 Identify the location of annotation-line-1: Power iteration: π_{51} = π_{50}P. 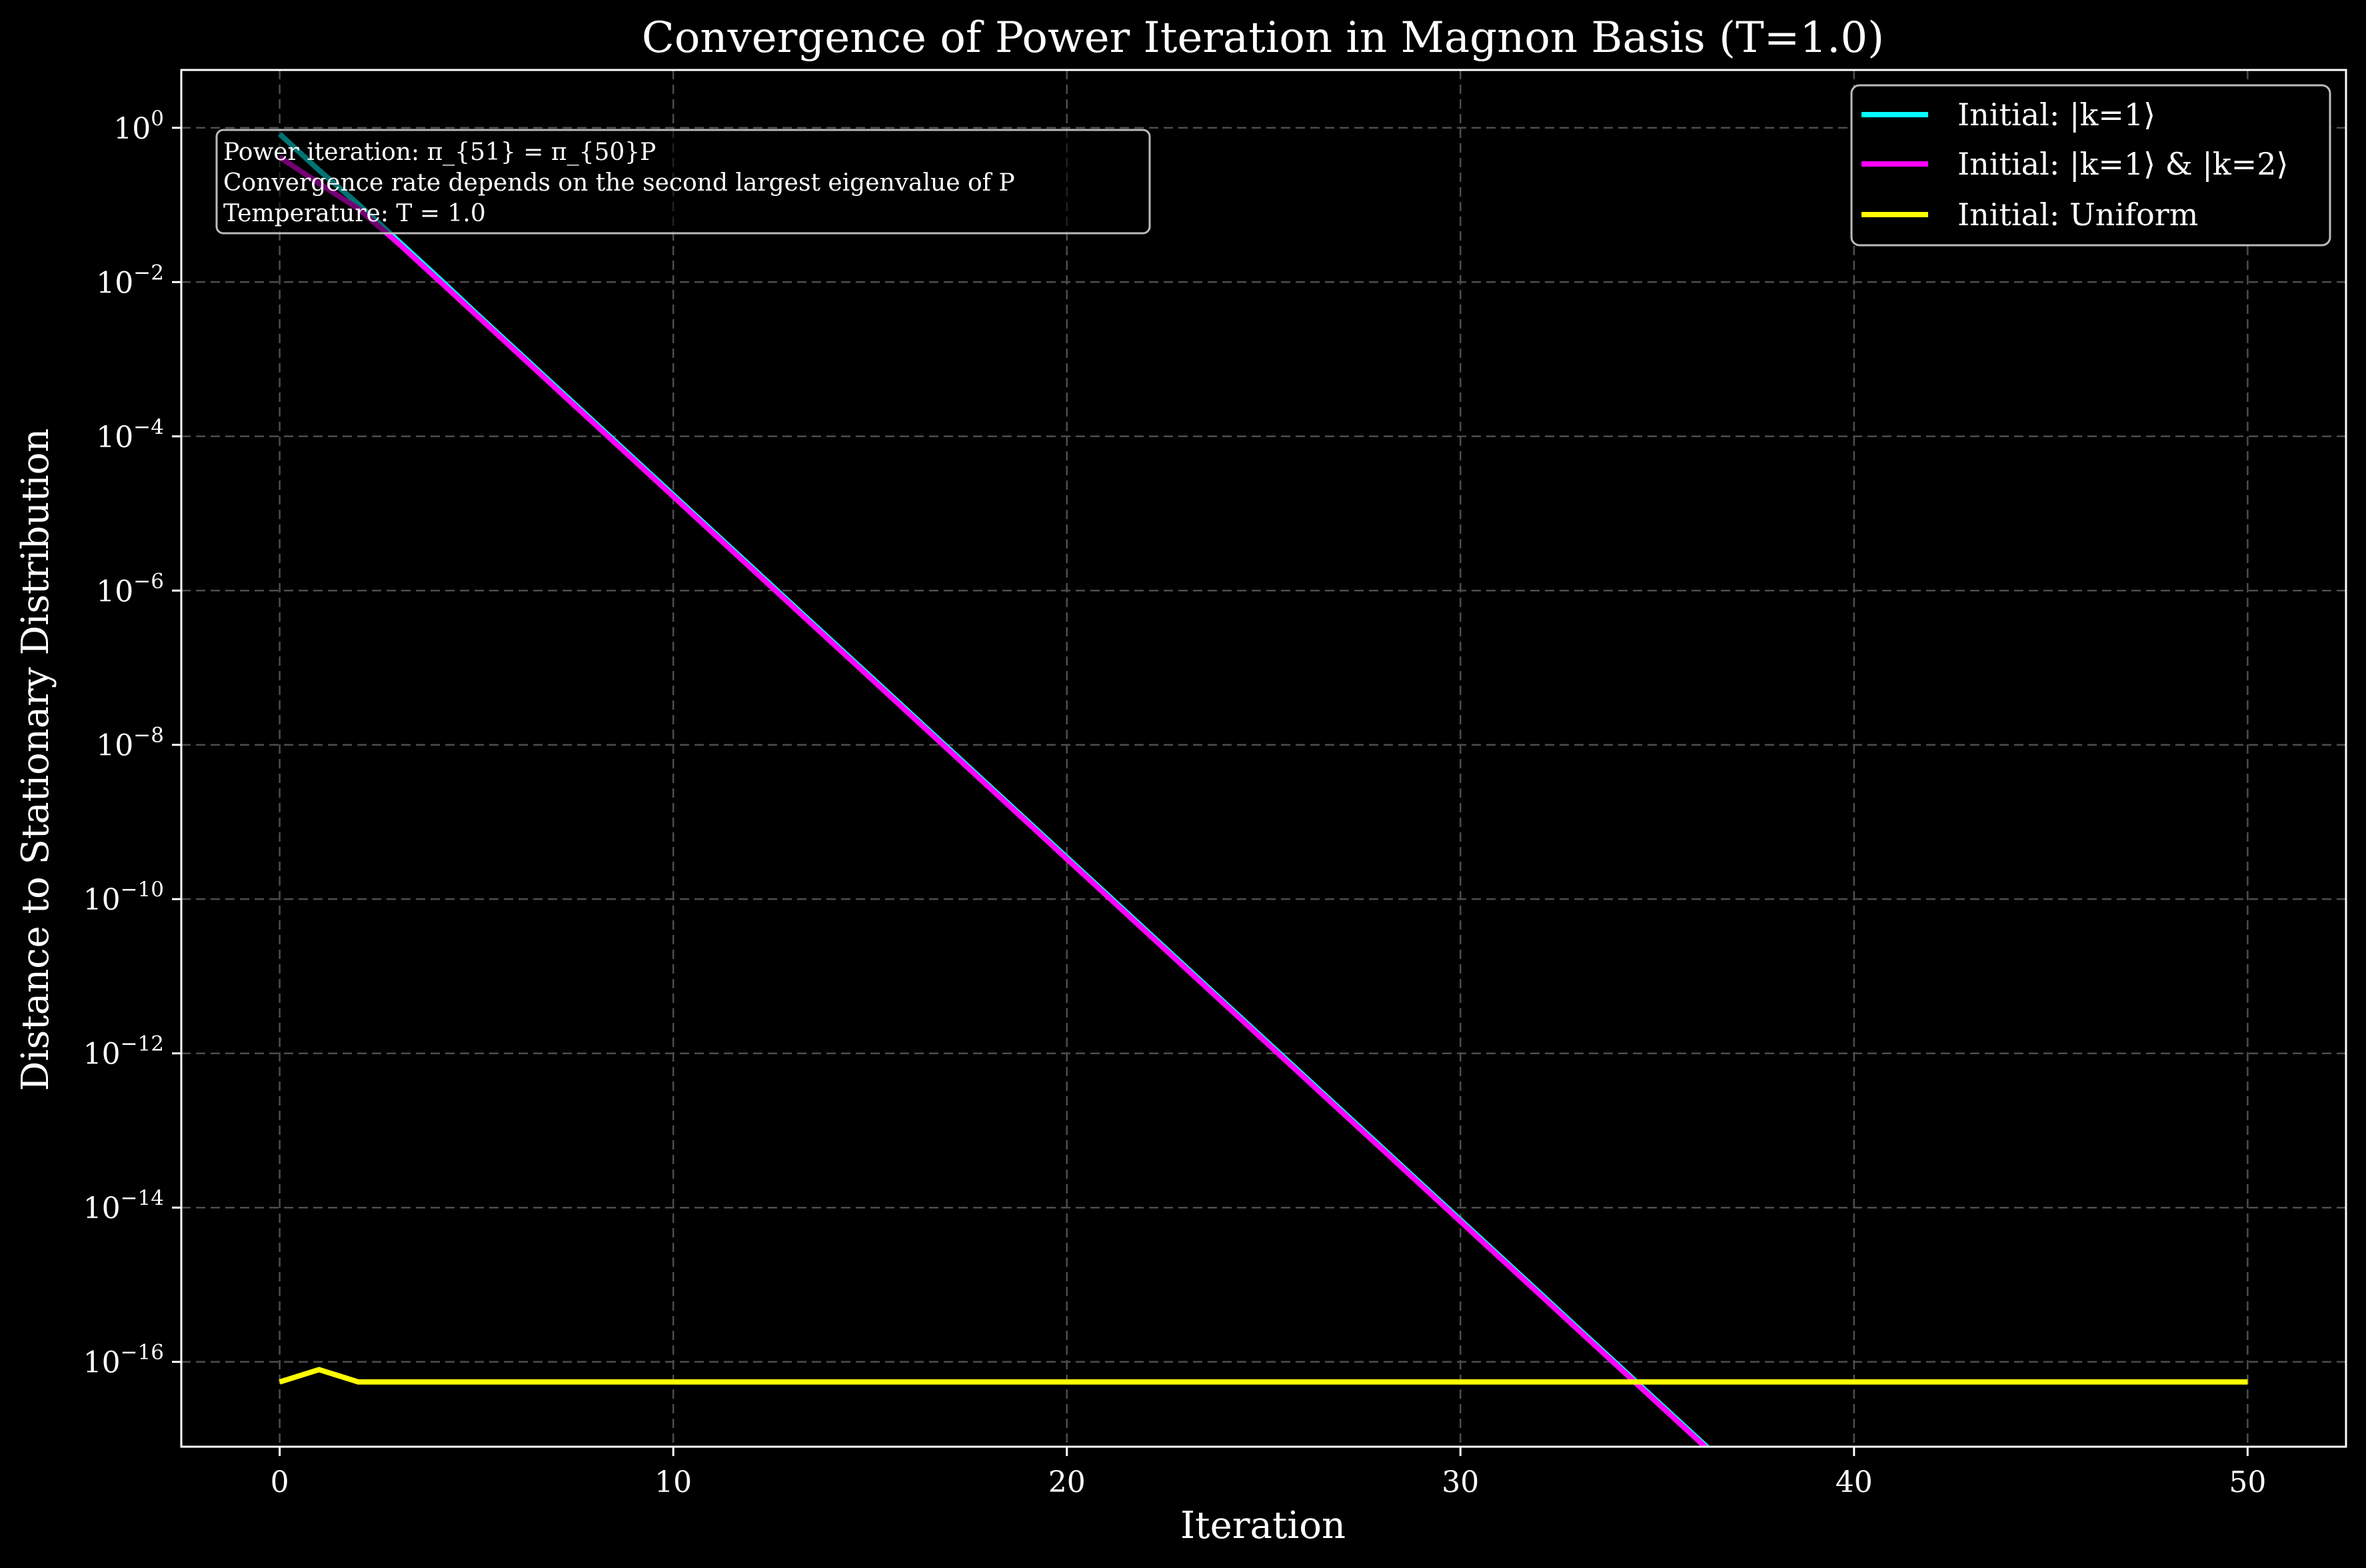
(439, 152).